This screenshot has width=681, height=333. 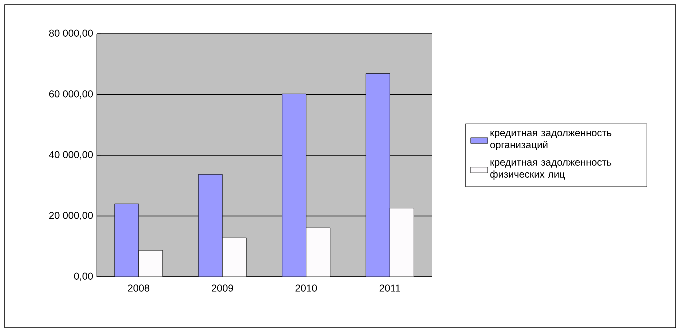 I want to click on x-tick-label: 2010, so click(x=307, y=288).